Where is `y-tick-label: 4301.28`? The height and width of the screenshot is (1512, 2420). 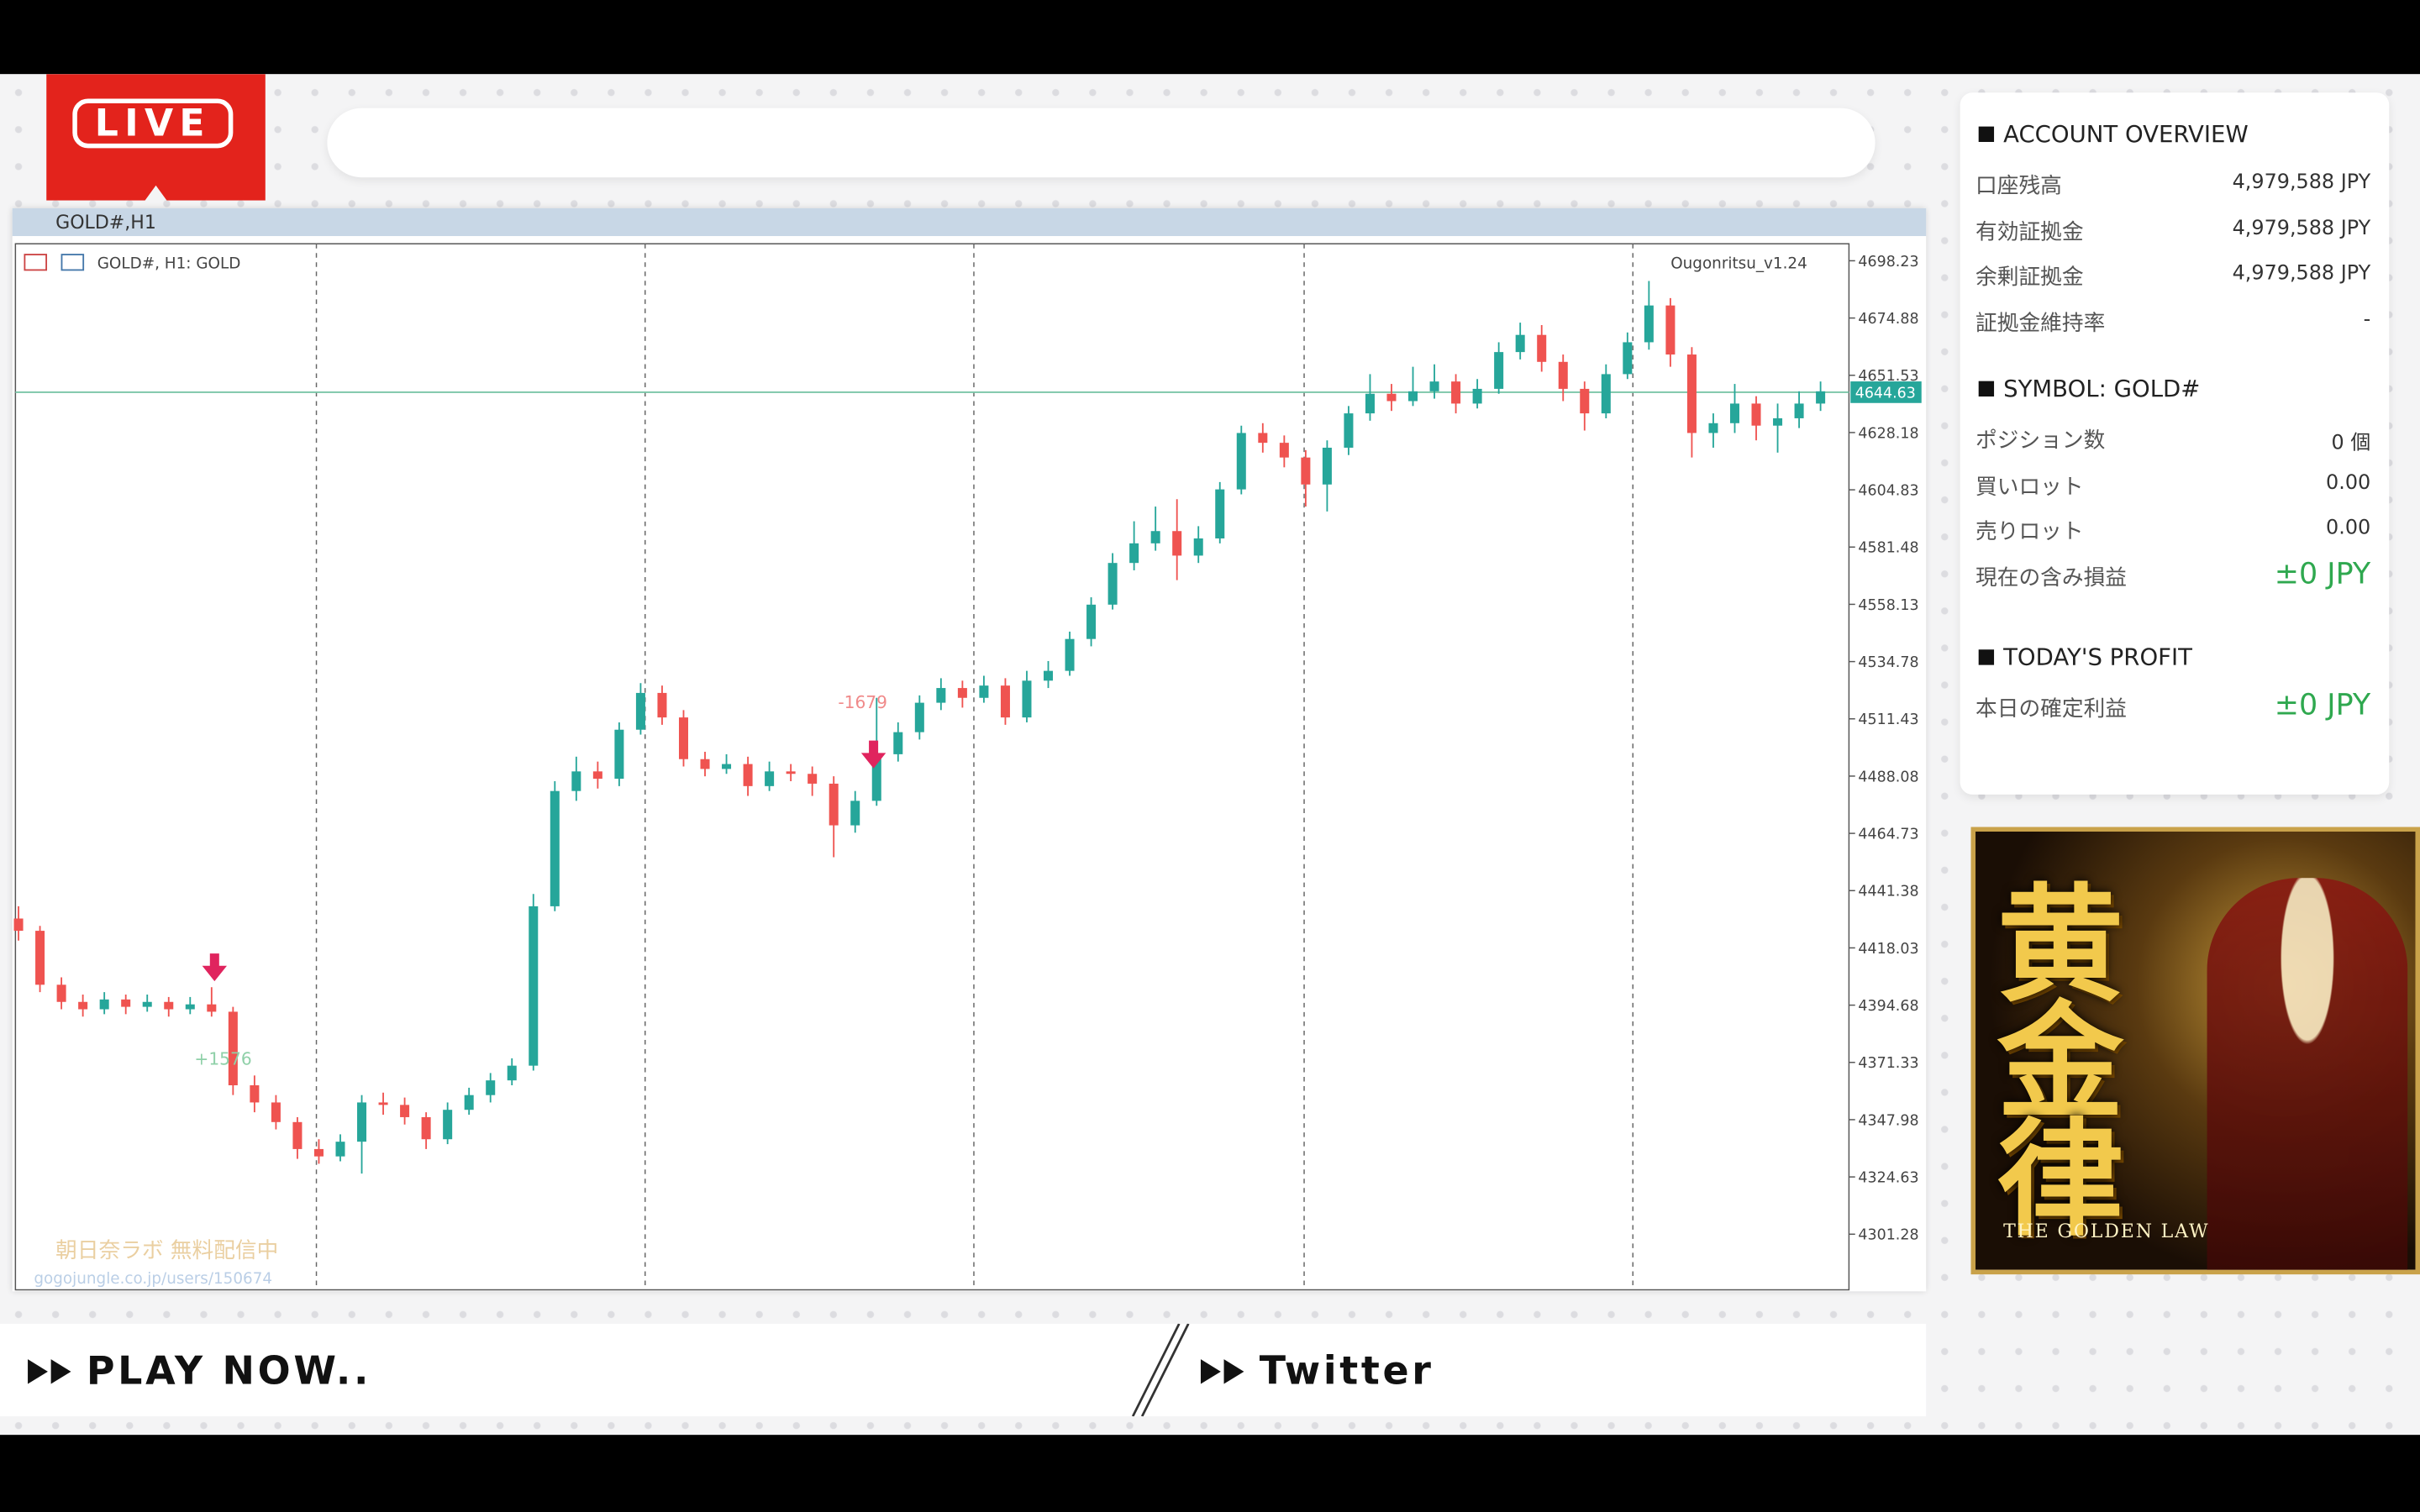 y-tick-label: 4301.28 is located at coordinates (1888, 1235).